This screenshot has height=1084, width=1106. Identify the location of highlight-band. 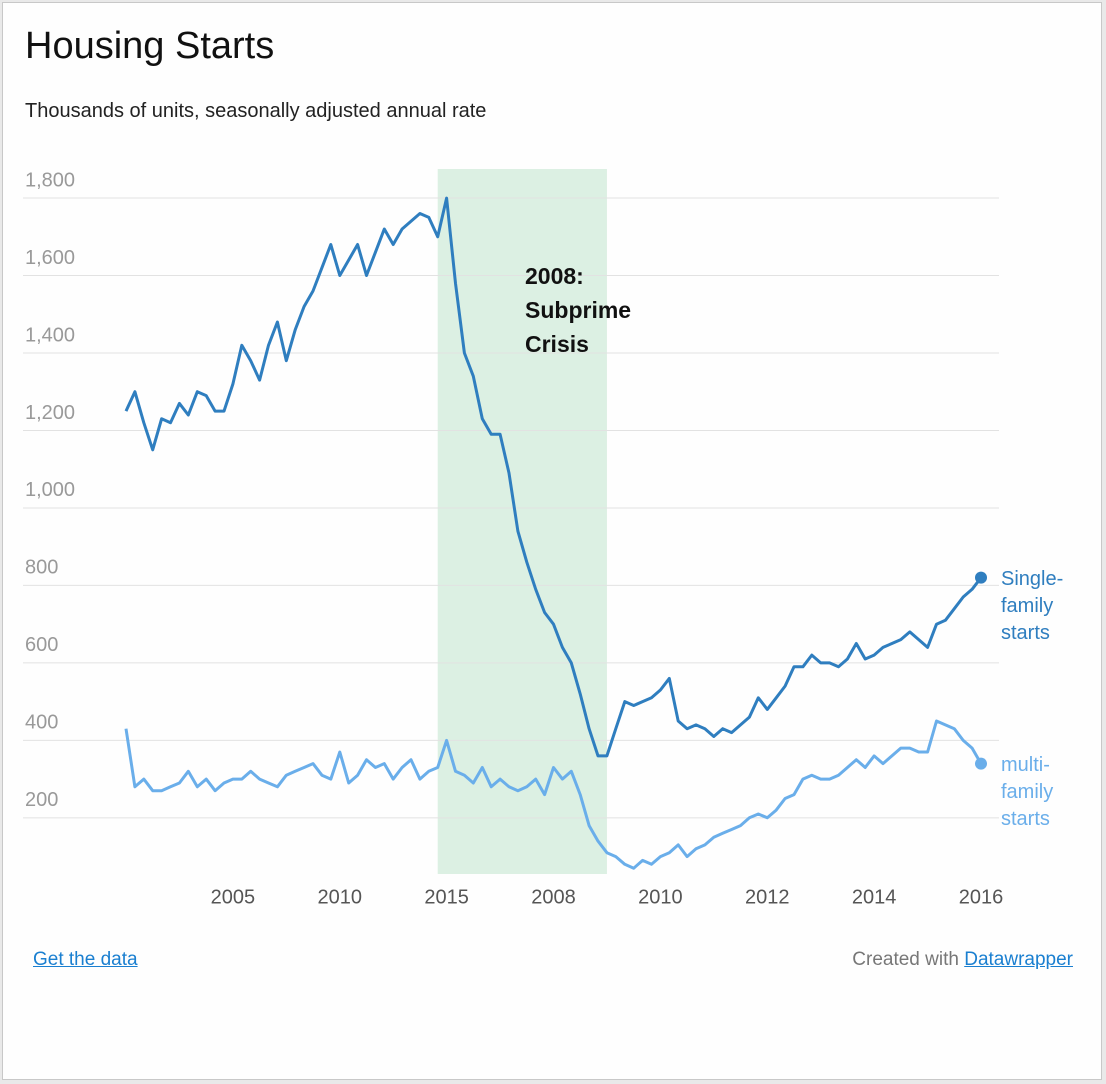
(522, 521).